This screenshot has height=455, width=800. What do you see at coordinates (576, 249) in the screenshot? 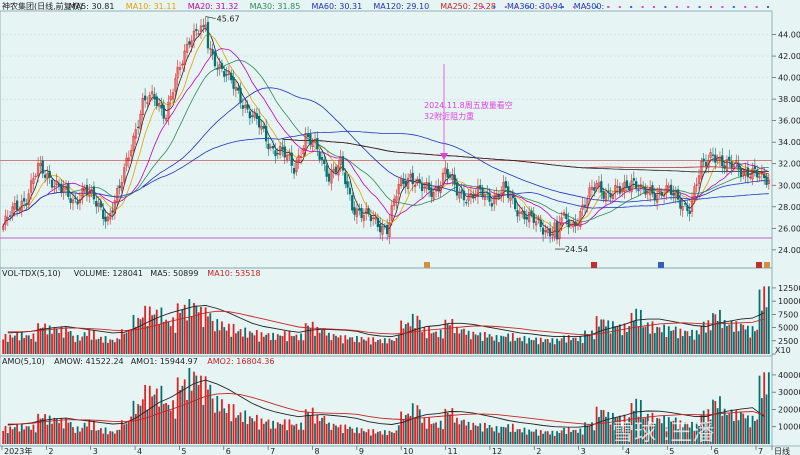
I see `low-label: 24.54` at bounding box center [576, 249].